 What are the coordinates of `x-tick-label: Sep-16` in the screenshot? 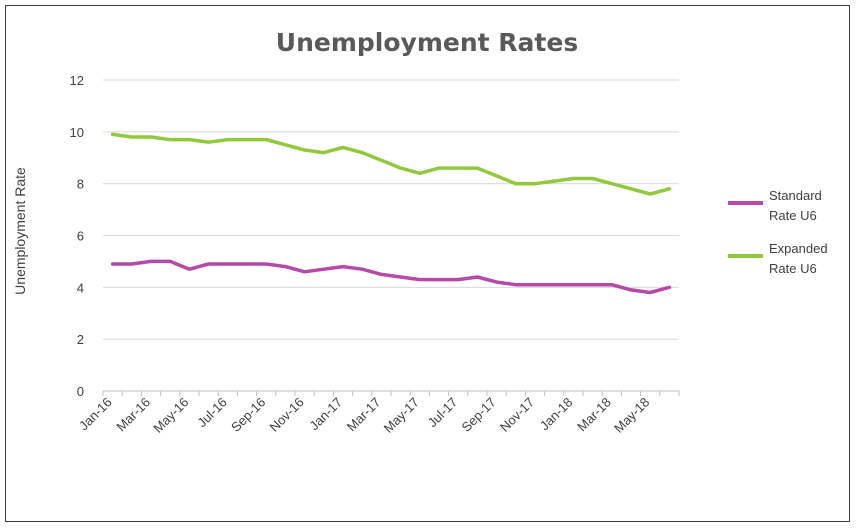 It's located at (248, 415).